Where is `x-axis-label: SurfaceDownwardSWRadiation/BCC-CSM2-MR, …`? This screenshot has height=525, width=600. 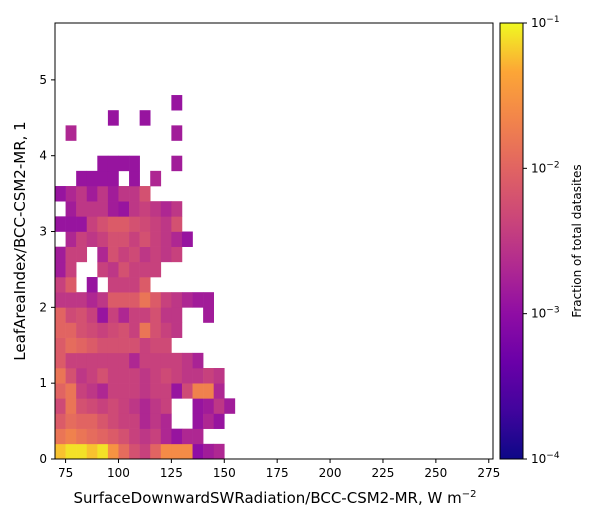
x-axis-label: SurfaceDownwardSWRadiation/BCC-CSM2-MR, … is located at coordinates (275, 498).